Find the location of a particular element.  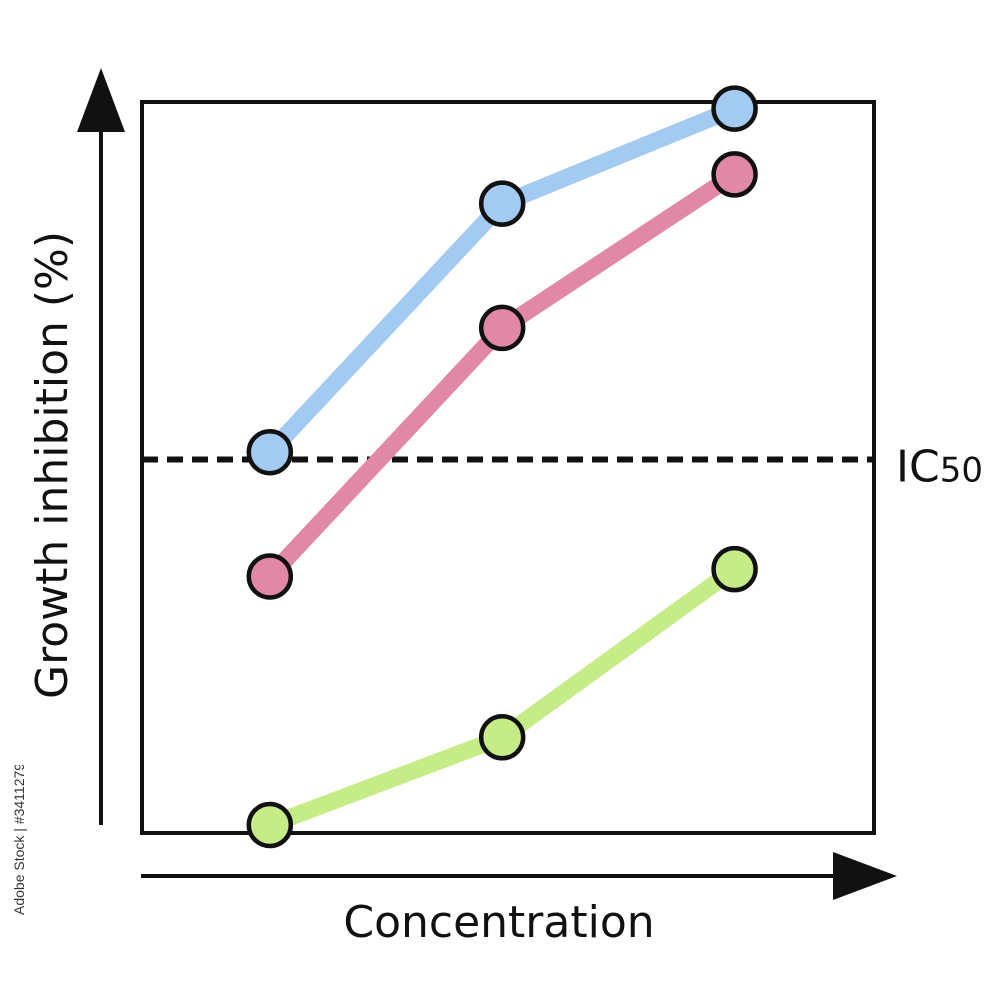

watermark-text: Adobe Stock | #341127934 is located at coordinates (19, 840).